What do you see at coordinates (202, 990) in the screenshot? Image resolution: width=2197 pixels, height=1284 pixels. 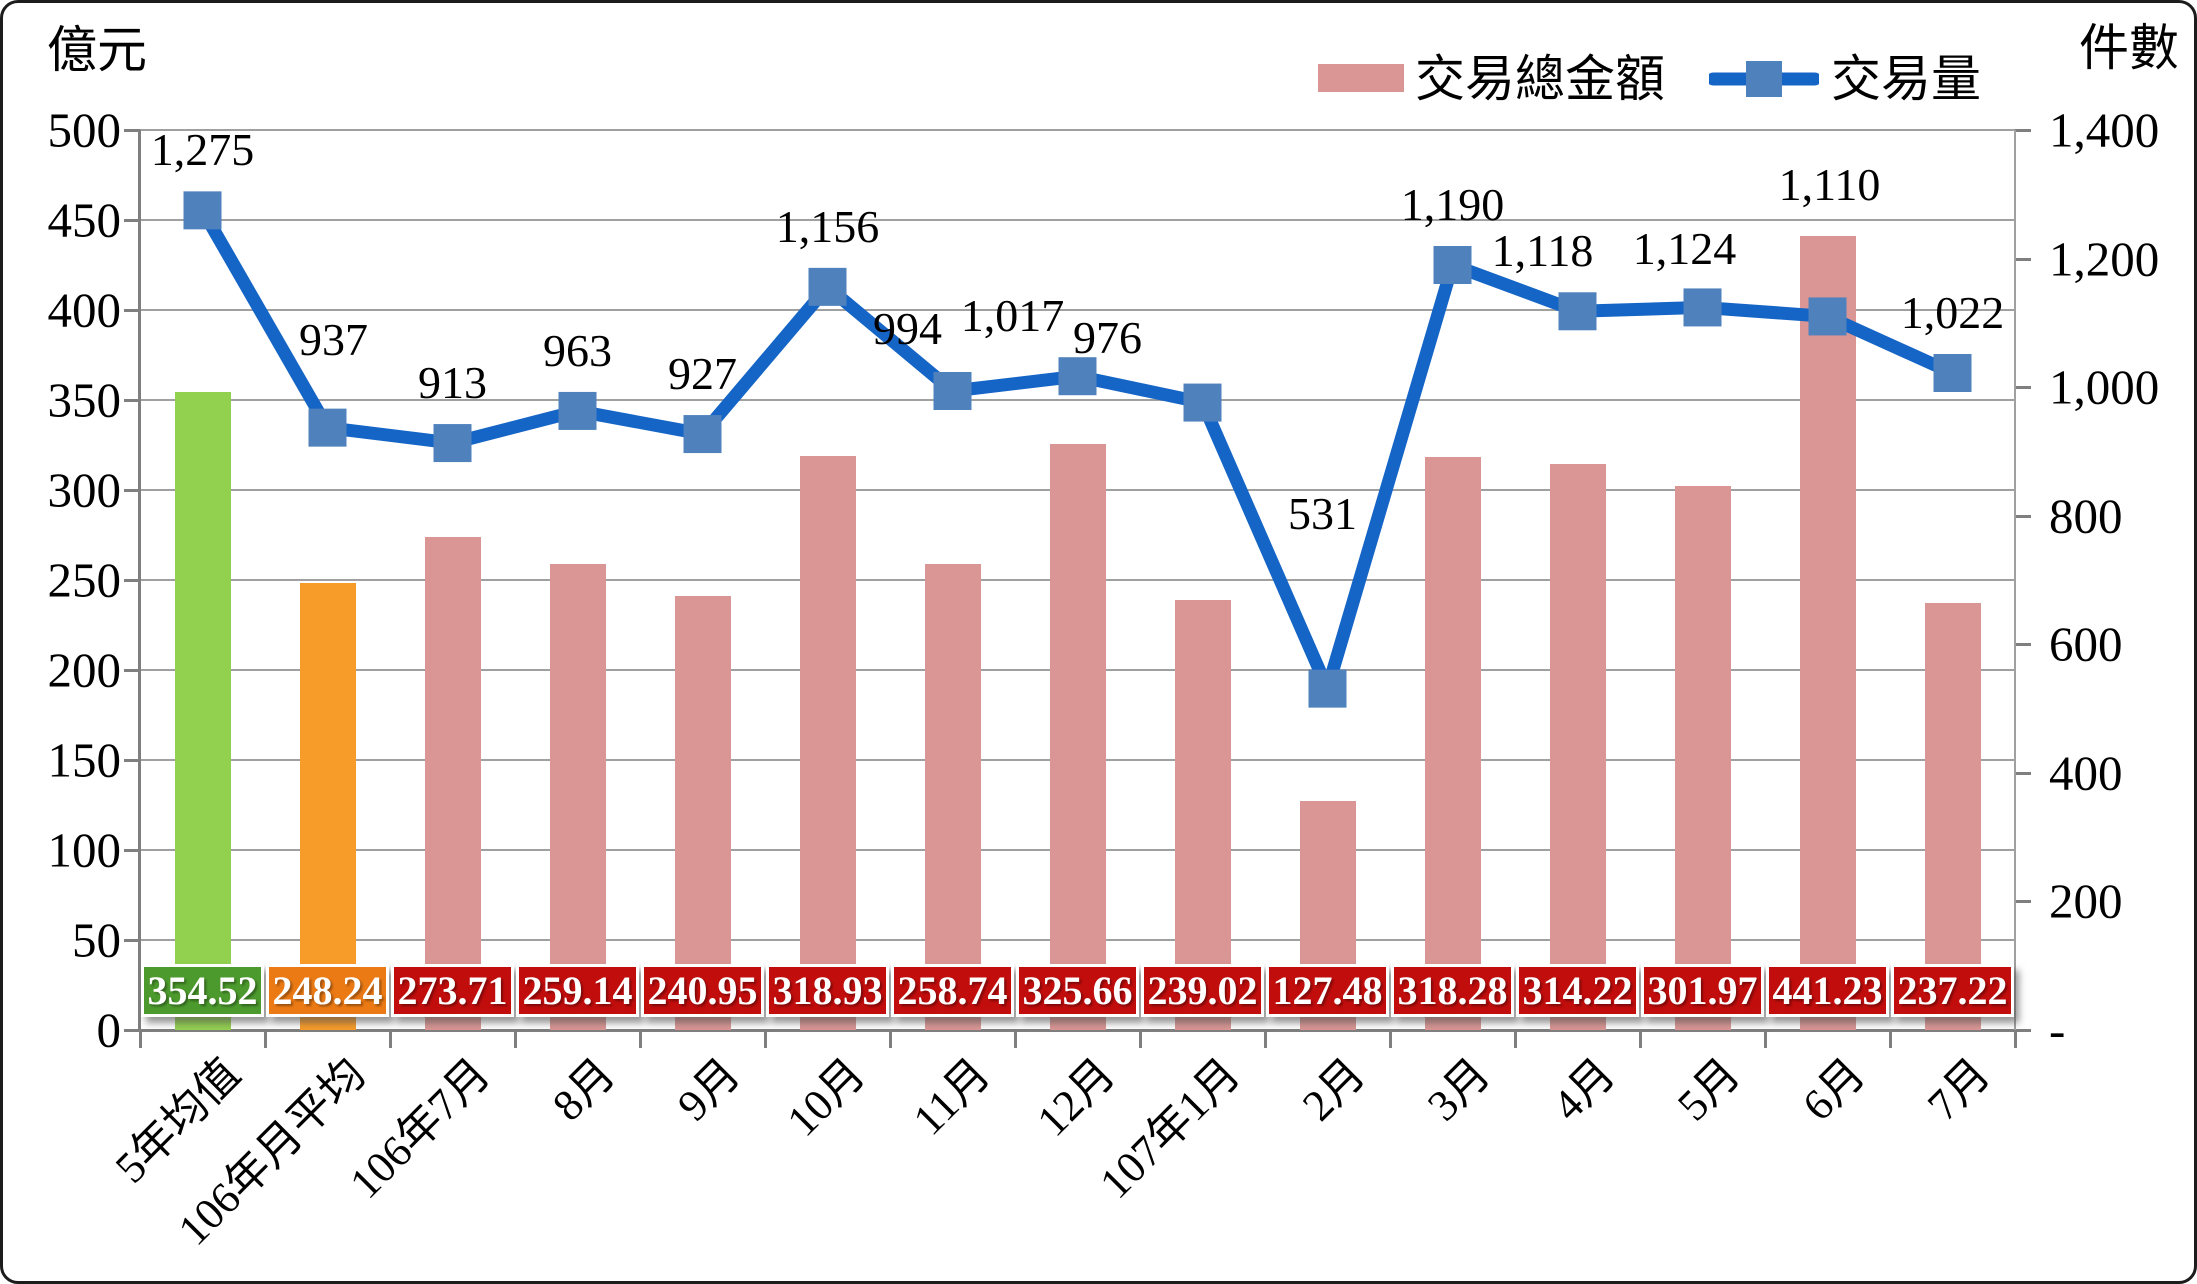 I see `bar-value-box: 354.52` at bounding box center [202, 990].